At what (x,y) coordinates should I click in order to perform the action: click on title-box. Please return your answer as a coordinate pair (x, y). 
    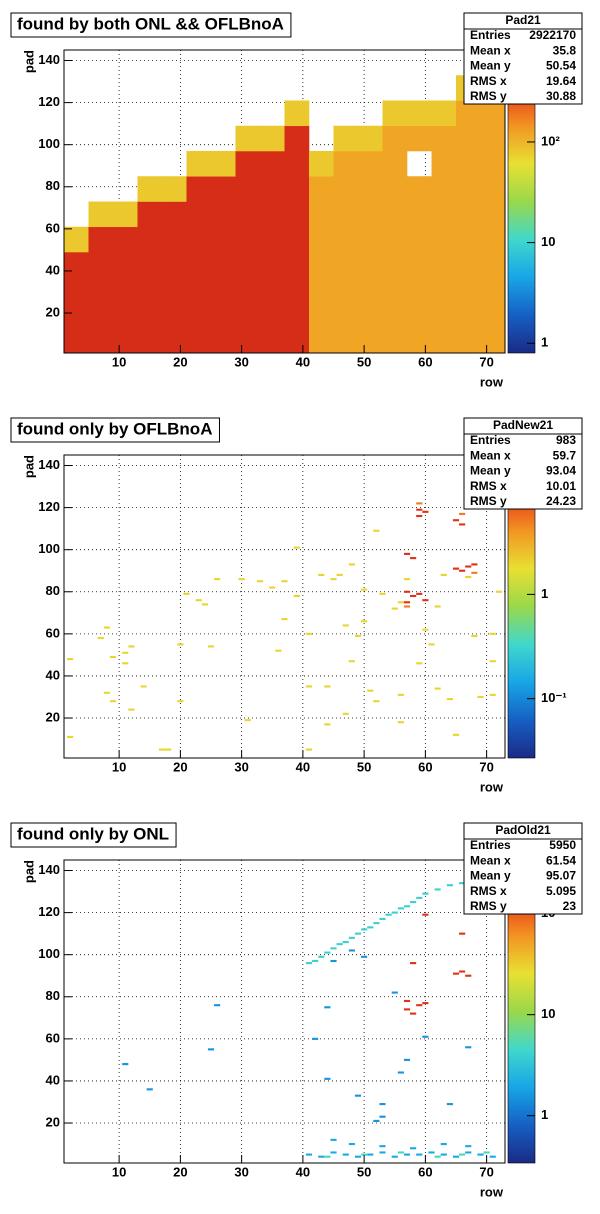
    Looking at the image, I should click on (115, 430).